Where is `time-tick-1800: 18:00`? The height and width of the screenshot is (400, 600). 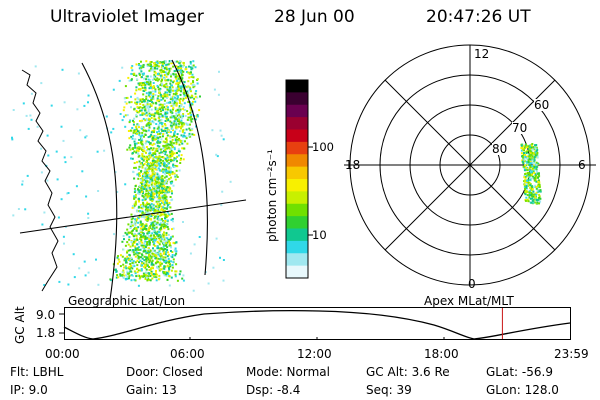
time-tick-1800: 18:00 is located at coordinates (441, 354).